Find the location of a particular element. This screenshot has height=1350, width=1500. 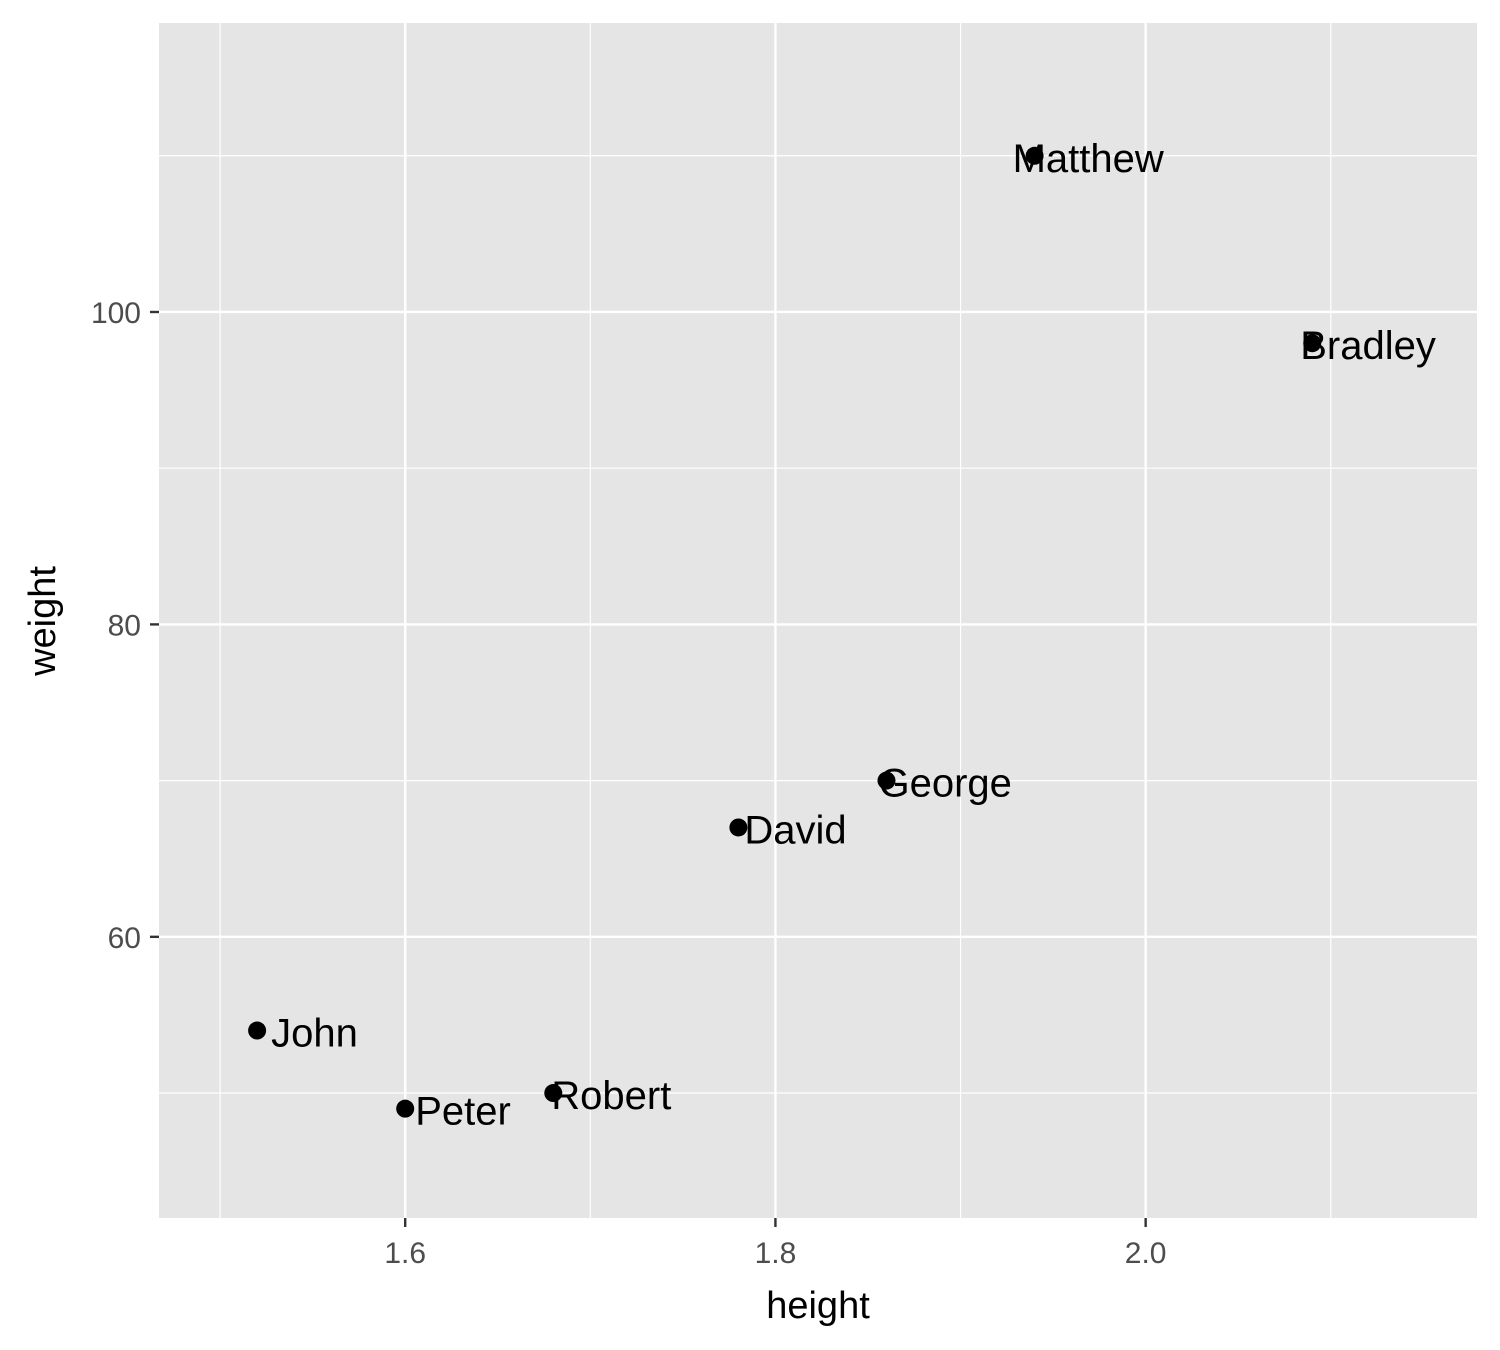

data-point-label: George is located at coordinates (944, 784).